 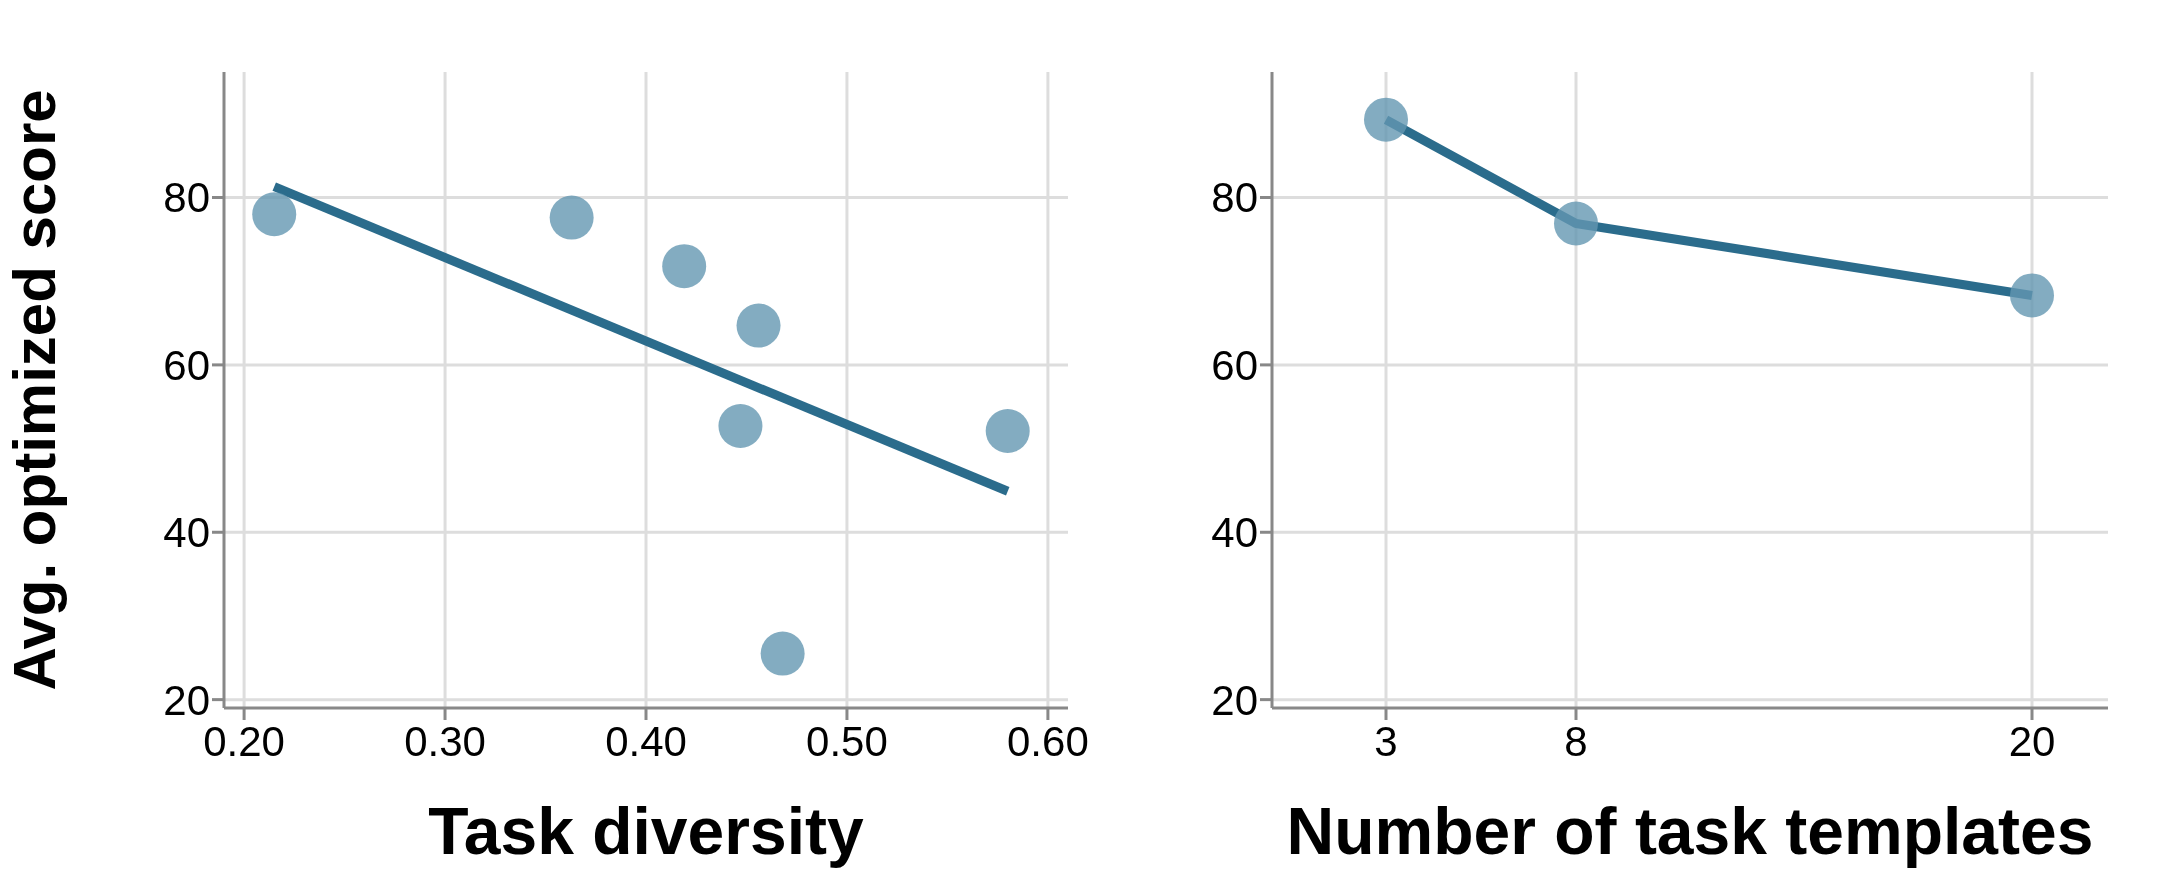 What do you see at coordinates (646, 741) in the screenshot?
I see `x-tick-label: 0.40` at bounding box center [646, 741].